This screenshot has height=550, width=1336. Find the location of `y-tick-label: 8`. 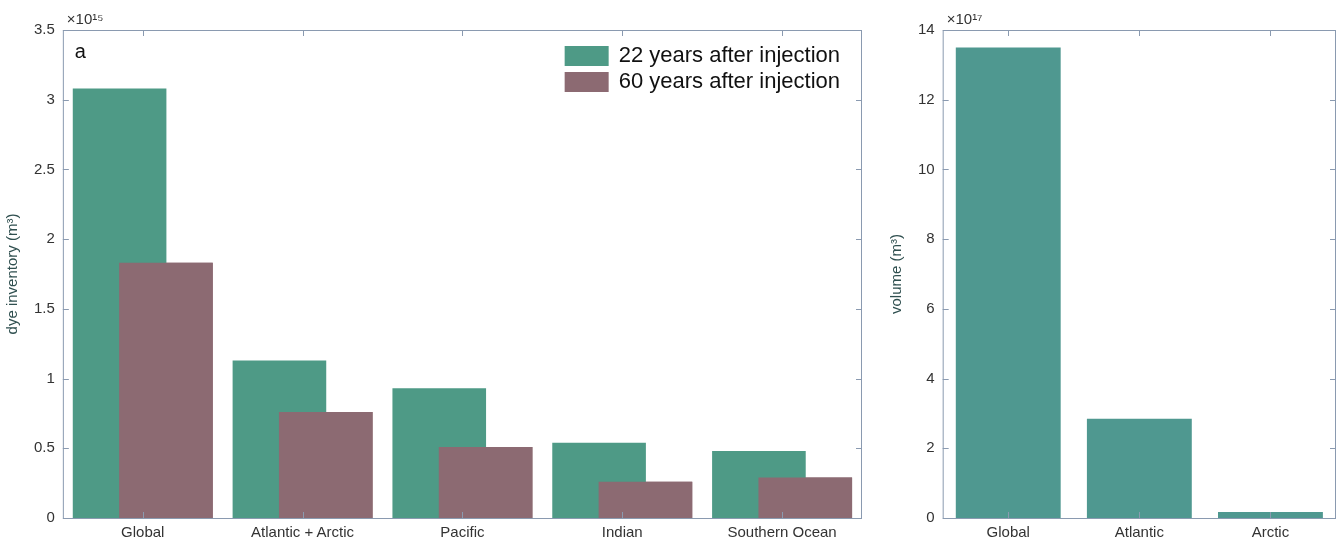

y-tick-label: 8 is located at coordinates (930, 238).